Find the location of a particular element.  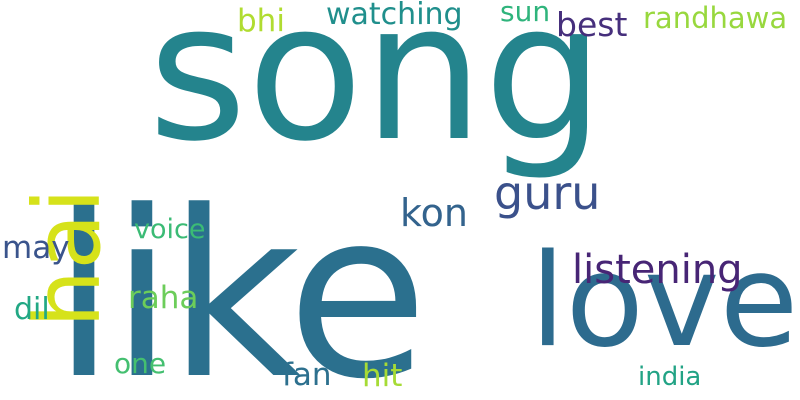

word-bhi: bhi is located at coordinates (261, 21).